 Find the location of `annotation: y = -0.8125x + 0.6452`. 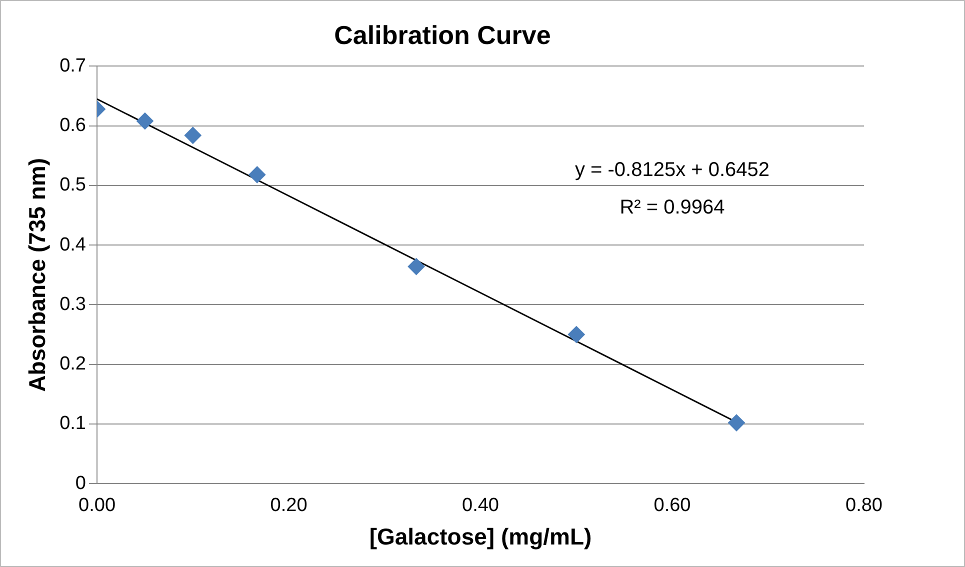

annotation: y = -0.8125x + 0.6452 is located at coordinates (672, 170).